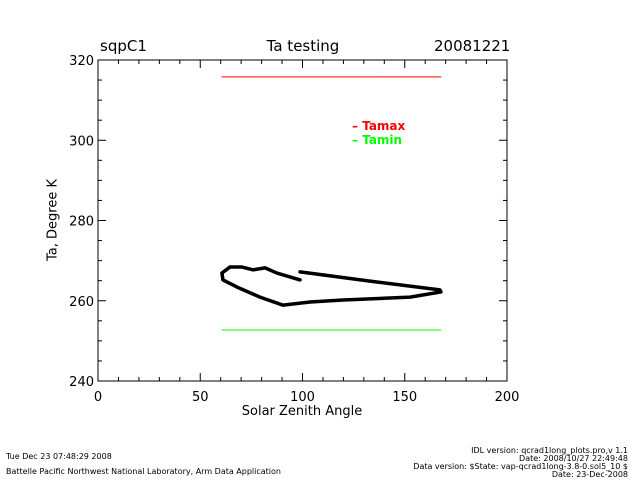  Describe the element at coordinates (549, 450) in the screenshot. I see `idl-version: IDL version: qcrad1long_plots.pro,v 1.1` at that location.